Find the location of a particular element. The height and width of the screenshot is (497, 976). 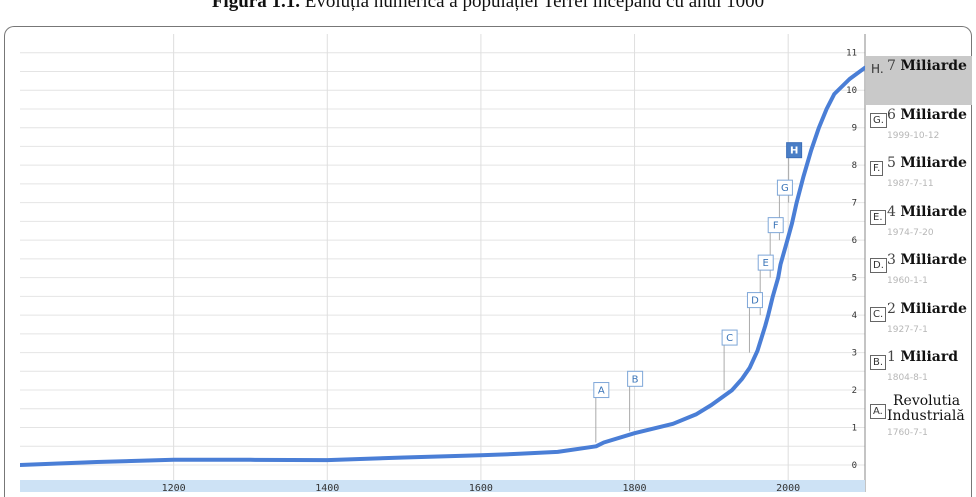

x-tick-label: 2000 is located at coordinates (788, 487).